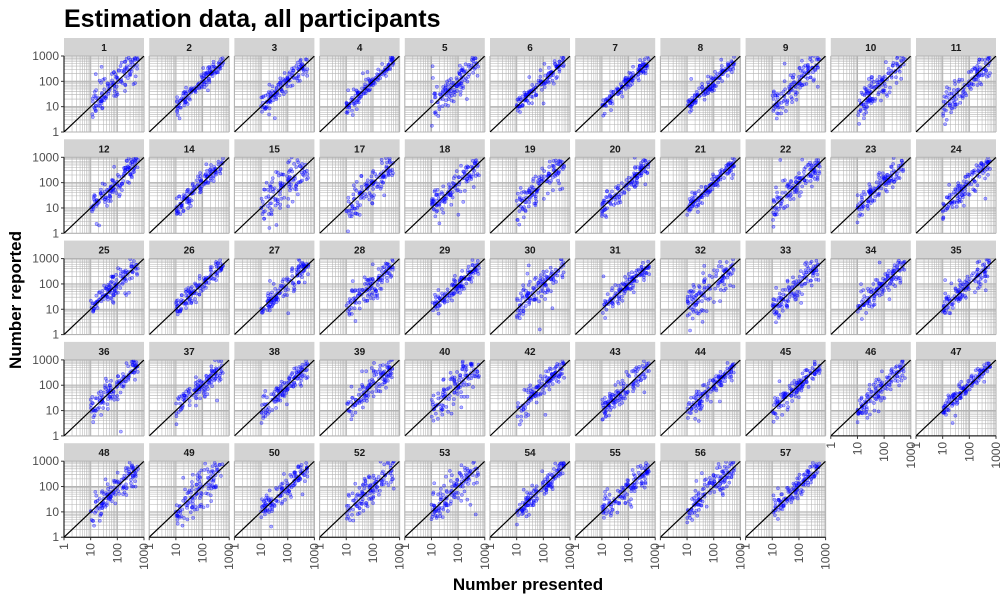 The height and width of the screenshot is (600, 1000). What do you see at coordinates (360, 85) in the screenshot?
I see `facet-panel: 4` at bounding box center [360, 85].